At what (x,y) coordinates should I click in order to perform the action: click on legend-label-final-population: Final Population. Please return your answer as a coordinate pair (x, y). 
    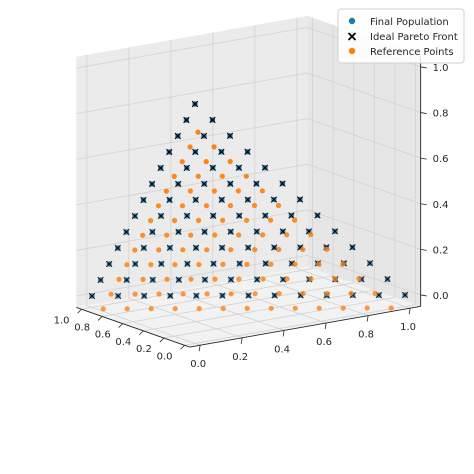
    Looking at the image, I should click on (409, 22).